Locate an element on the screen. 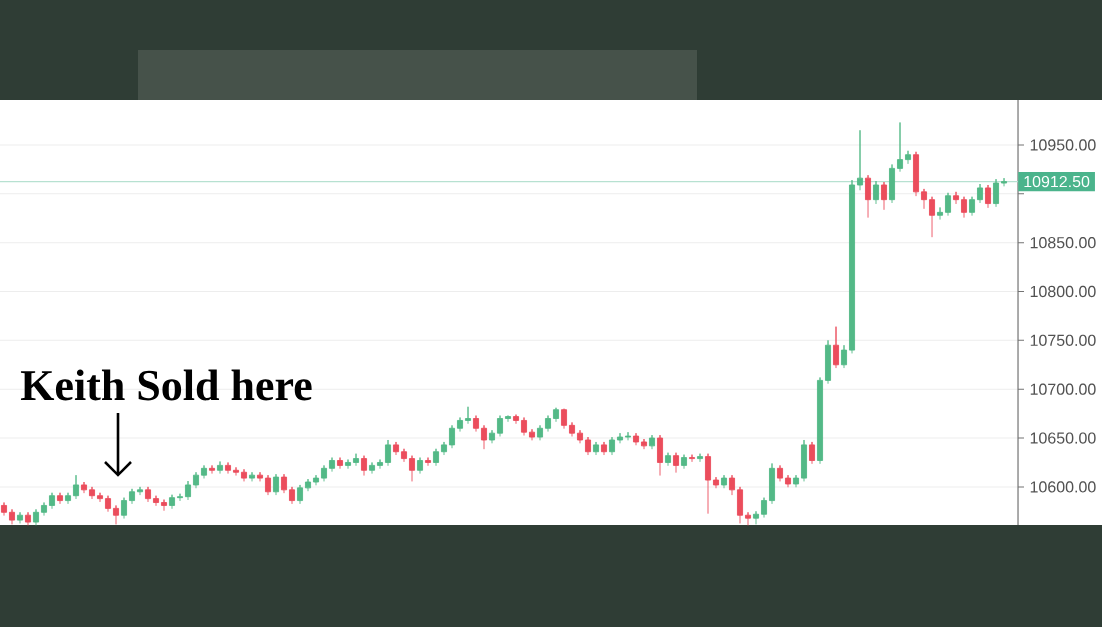 The height and width of the screenshot is (627, 1102). y-tick-label: 10700.00 is located at coordinates (1063, 389).